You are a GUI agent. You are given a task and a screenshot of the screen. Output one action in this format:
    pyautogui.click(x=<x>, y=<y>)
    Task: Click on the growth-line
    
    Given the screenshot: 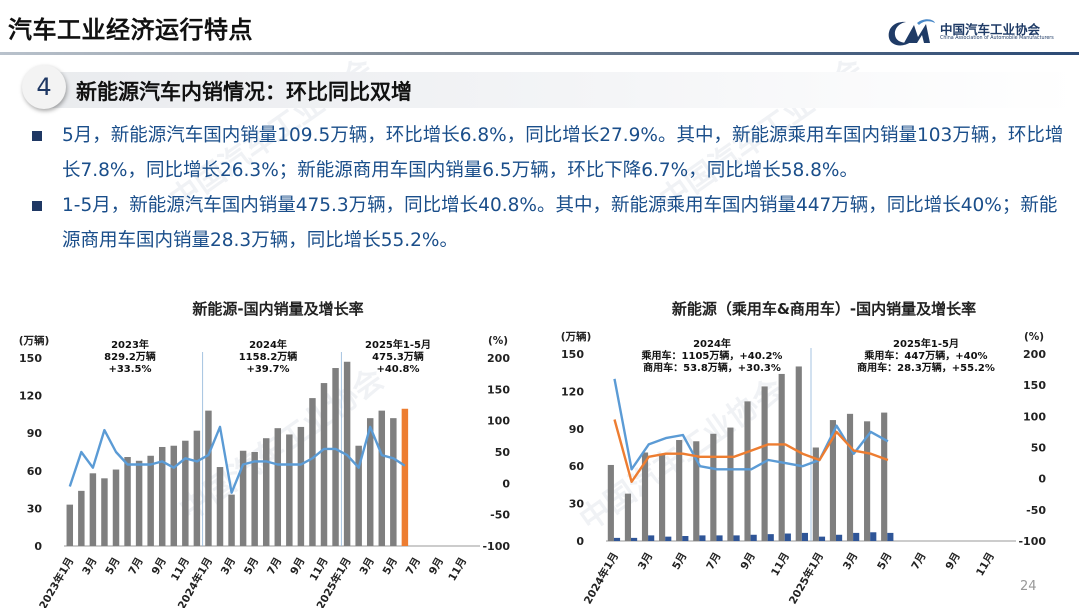 What is the action you would take?
    pyautogui.click(x=237, y=459)
    